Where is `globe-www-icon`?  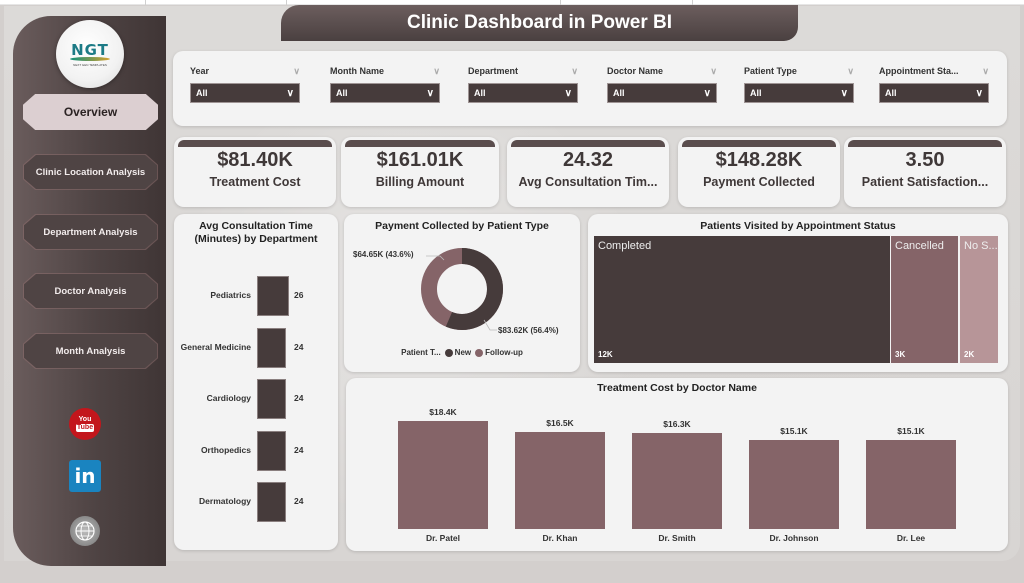 globe-www-icon is located at coordinates (85, 531).